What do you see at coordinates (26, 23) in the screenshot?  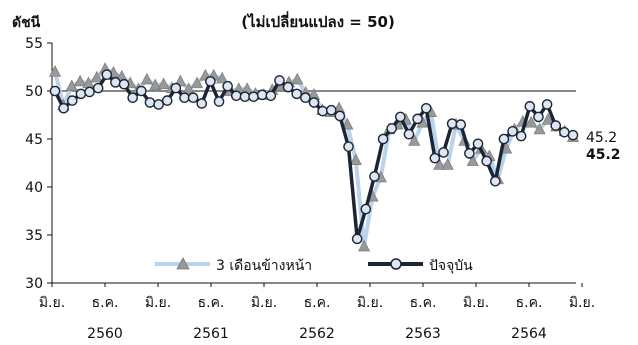 I see `y-axis-label: ดัชนี` at bounding box center [26, 23].